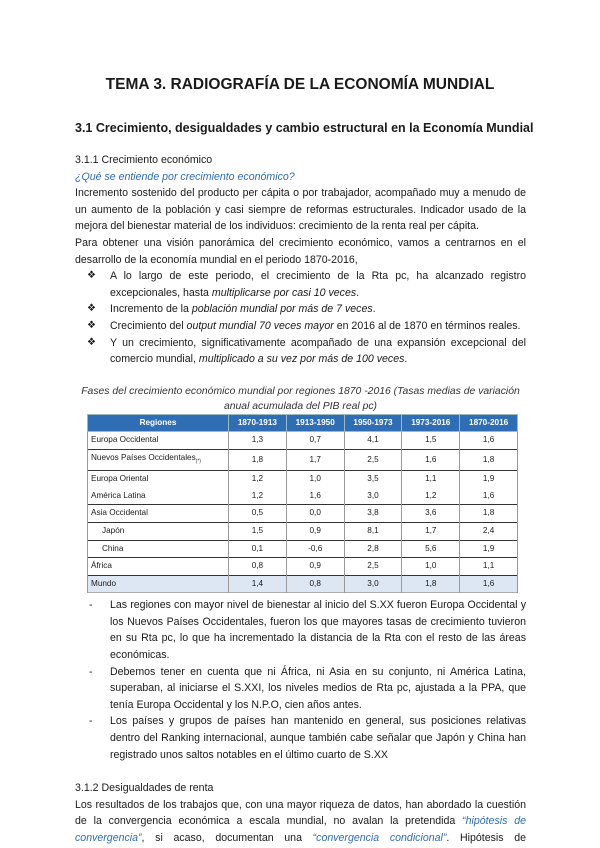 The width and height of the screenshot is (600, 848). What do you see at coordinates (125, 440) in the screenshot?
I see `region-name: Europa Occidental` at bounding box center [125, 440].